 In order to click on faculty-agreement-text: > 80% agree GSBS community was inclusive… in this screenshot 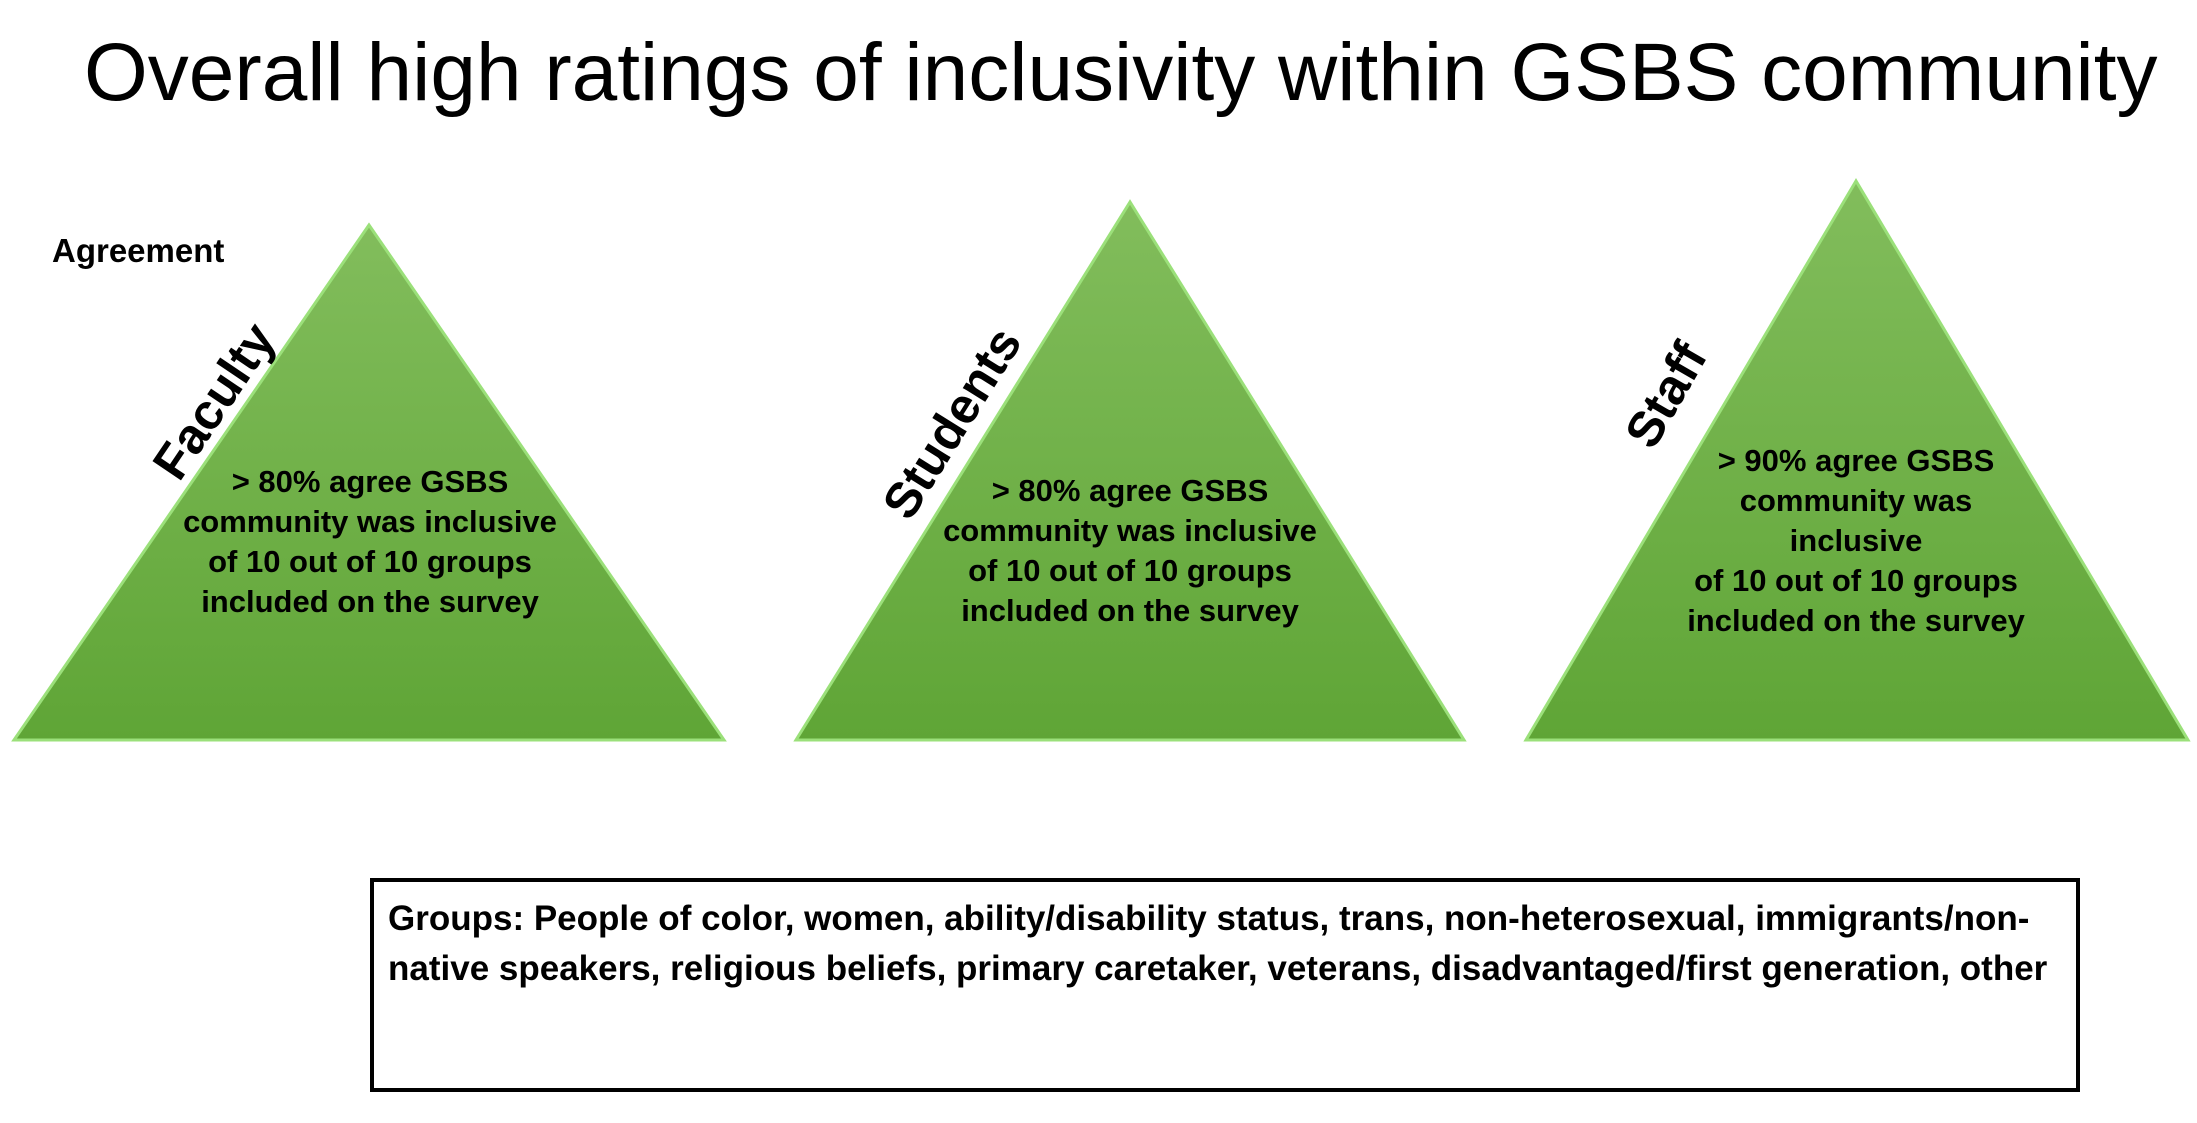, I will do `click(370, 541)`.